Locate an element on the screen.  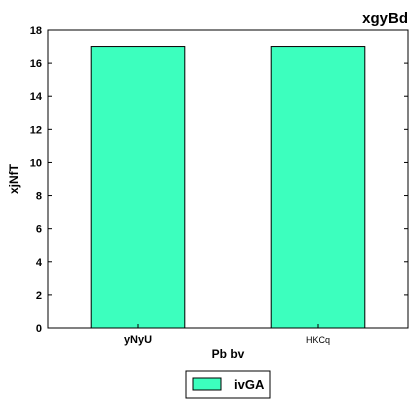
y-tick-label: 10 is located at coordinates (36, 163).